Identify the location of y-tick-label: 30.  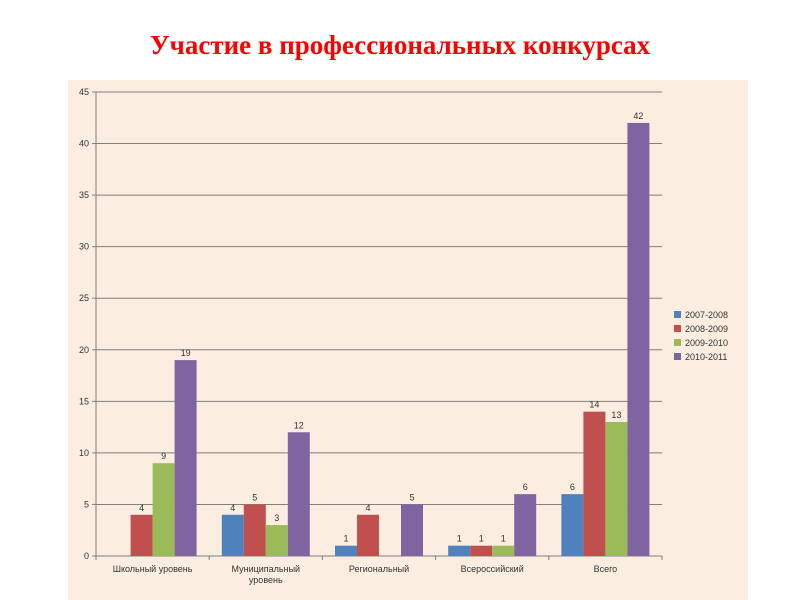
(84, 247).